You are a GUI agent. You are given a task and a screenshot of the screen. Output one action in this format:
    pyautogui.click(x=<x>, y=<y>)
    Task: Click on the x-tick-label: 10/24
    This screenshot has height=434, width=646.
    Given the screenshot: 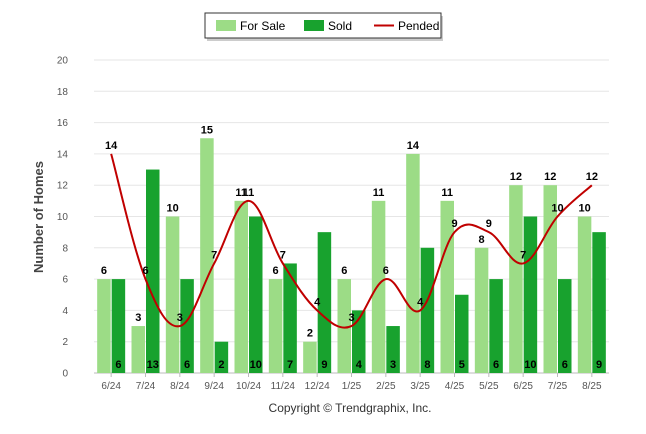 What is the action you would take?
    pyautogui.click(x=248, y=386)
    